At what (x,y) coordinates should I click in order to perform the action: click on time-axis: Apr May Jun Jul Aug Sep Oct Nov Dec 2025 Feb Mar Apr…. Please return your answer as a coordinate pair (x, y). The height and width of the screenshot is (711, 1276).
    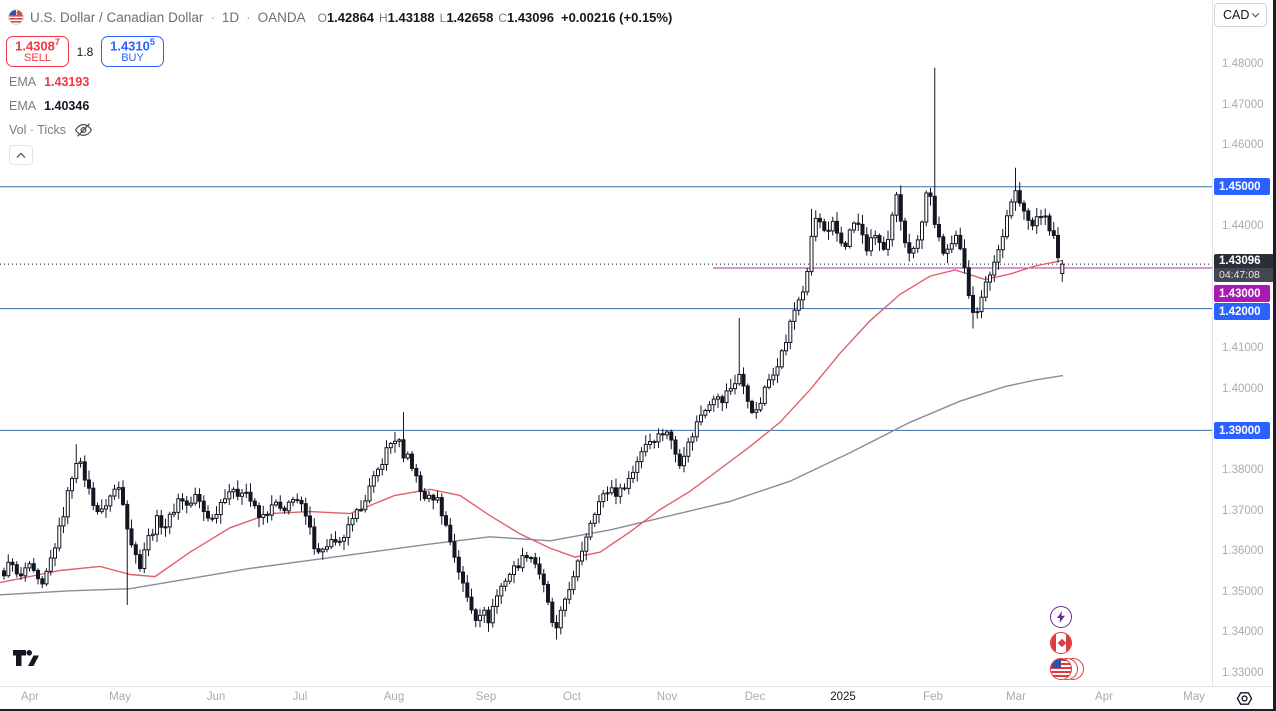
    Looking at the image, I should click on (638, 697).